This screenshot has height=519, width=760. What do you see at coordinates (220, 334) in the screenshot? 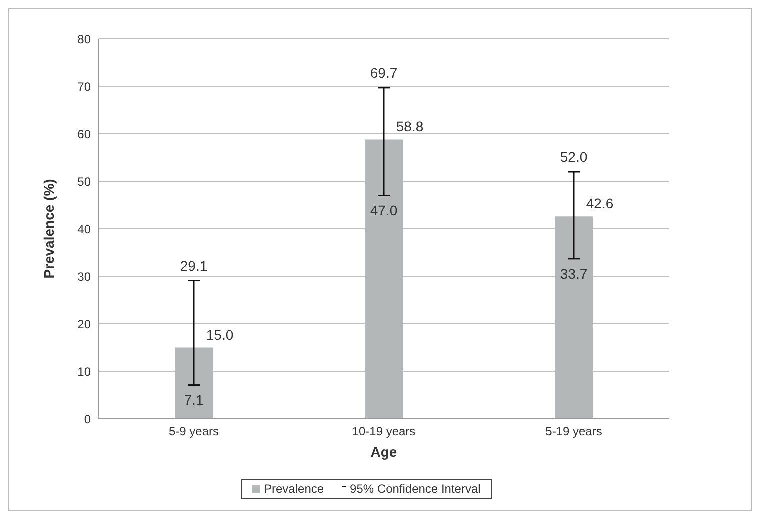
I see `data-label: 15.0` at bounding box center [220, 334].